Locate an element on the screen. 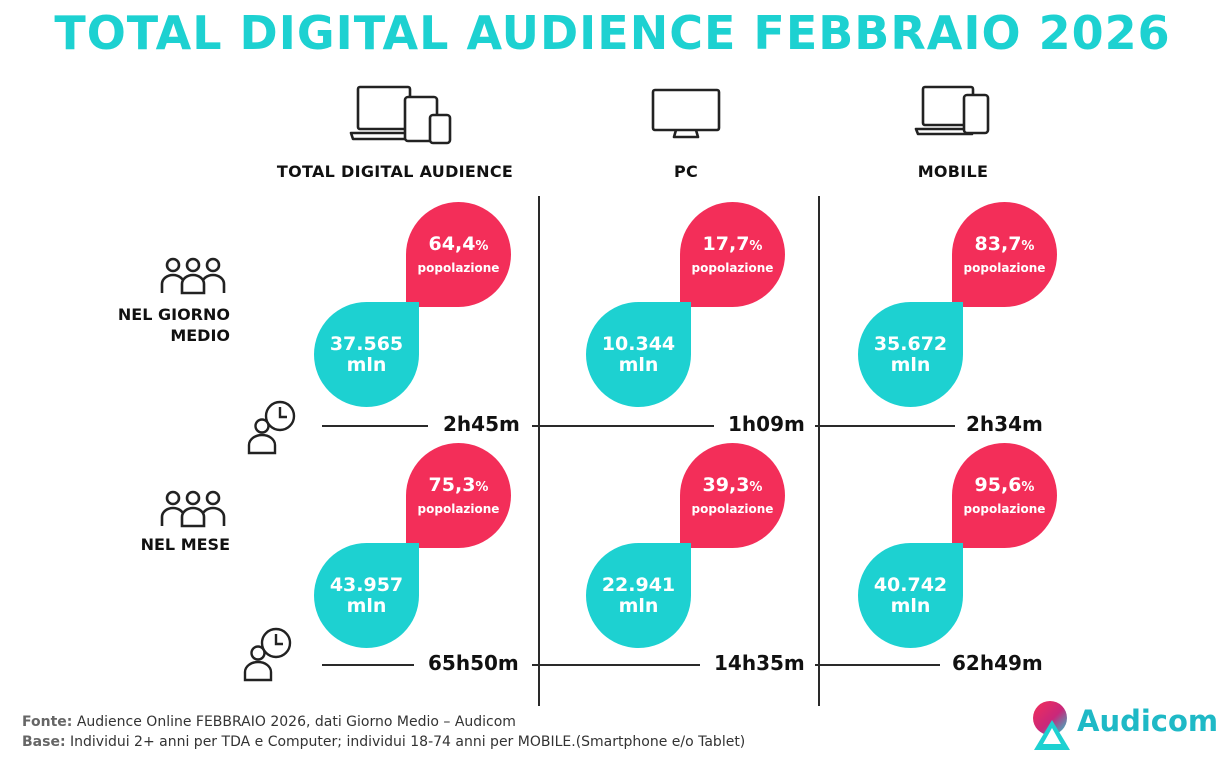 This screenshot has height=761, width=1225. row-label-line: MEDIO is located at coordinates (200, 335).